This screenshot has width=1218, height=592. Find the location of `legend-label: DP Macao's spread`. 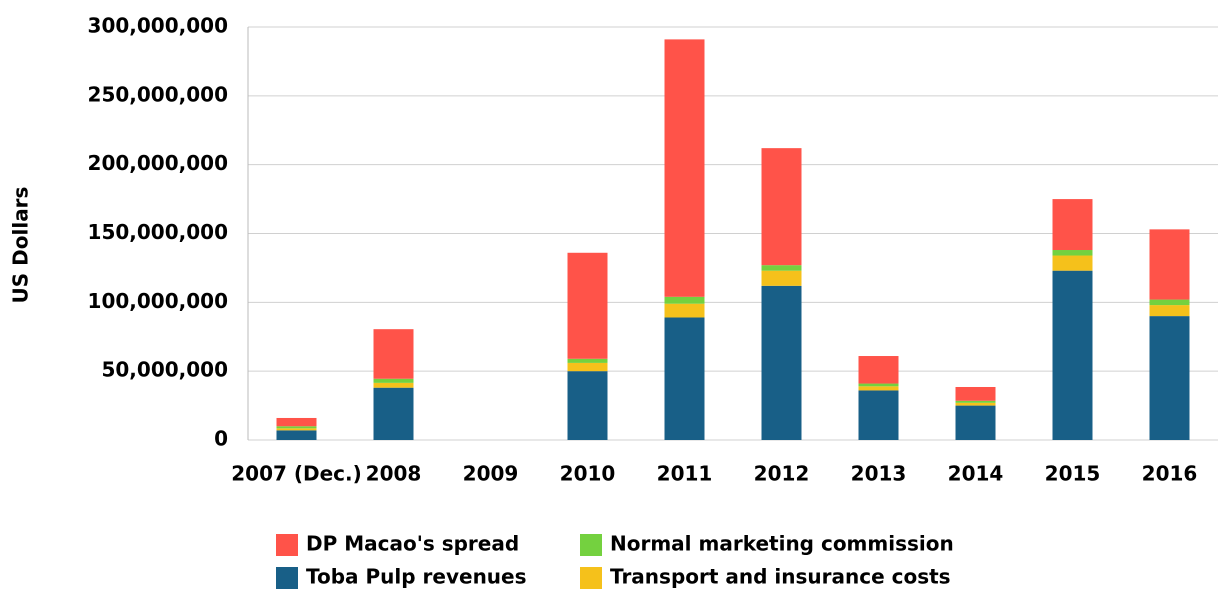

legend-label: DP Macao's spread is located at coordinates (412, 544).